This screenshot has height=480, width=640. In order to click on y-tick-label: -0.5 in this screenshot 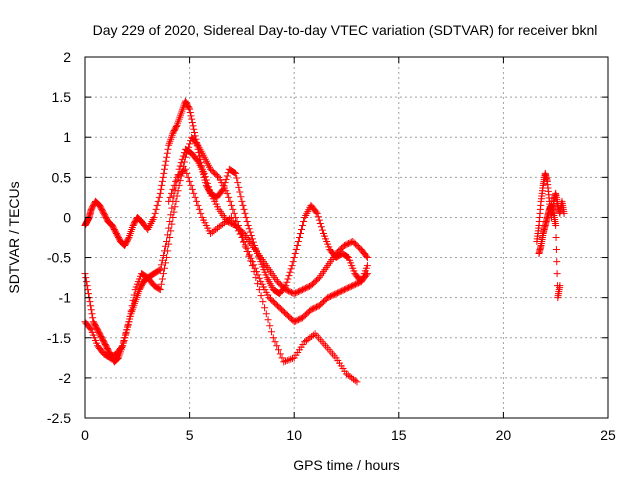, I will do `click(59, 258)`.